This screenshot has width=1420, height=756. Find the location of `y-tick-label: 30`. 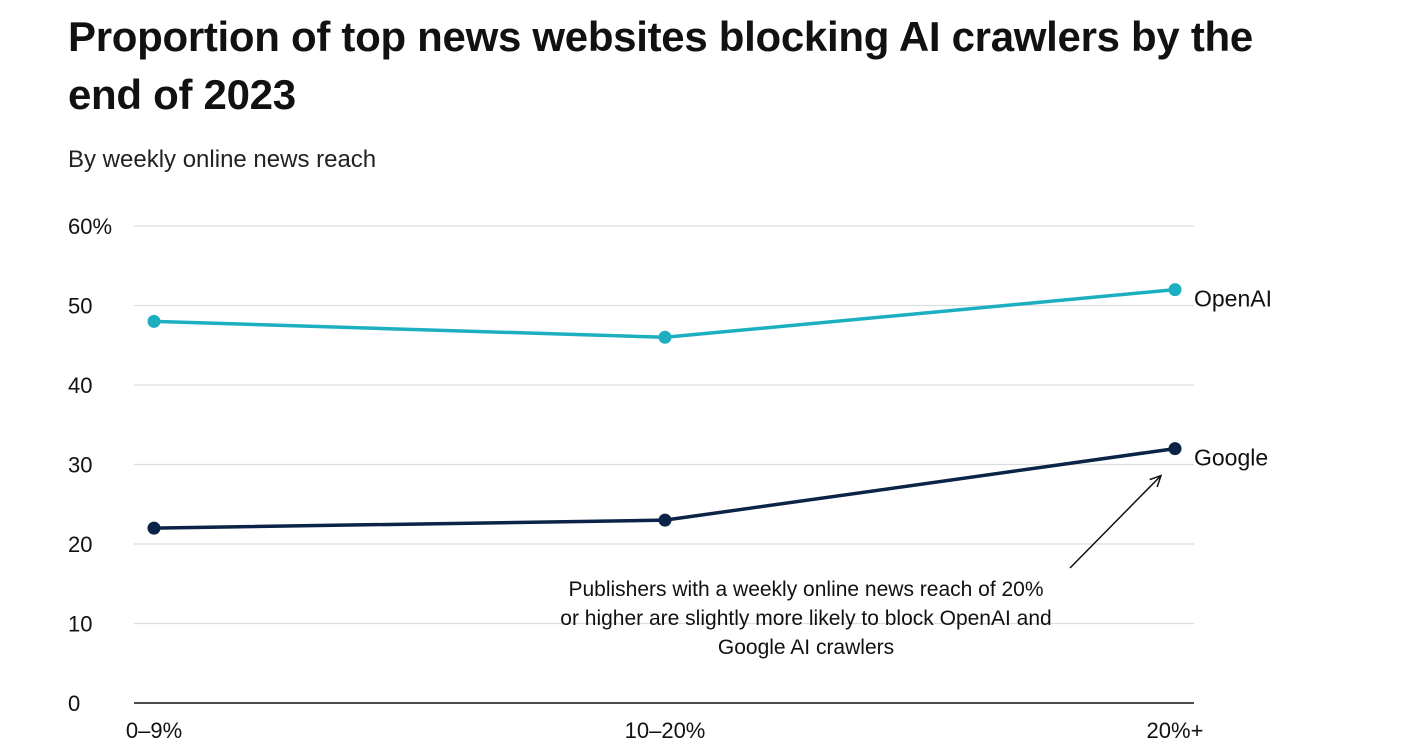

y-tick-label: 30 is located at coordinates (80, 465).